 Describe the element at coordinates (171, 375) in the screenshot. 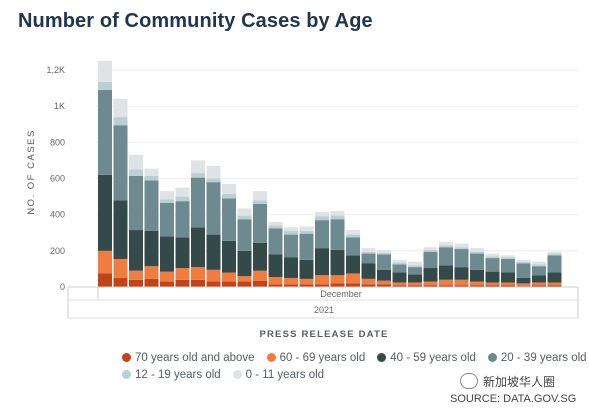

I see `legend-item: 12 - 19 years old` at that location.